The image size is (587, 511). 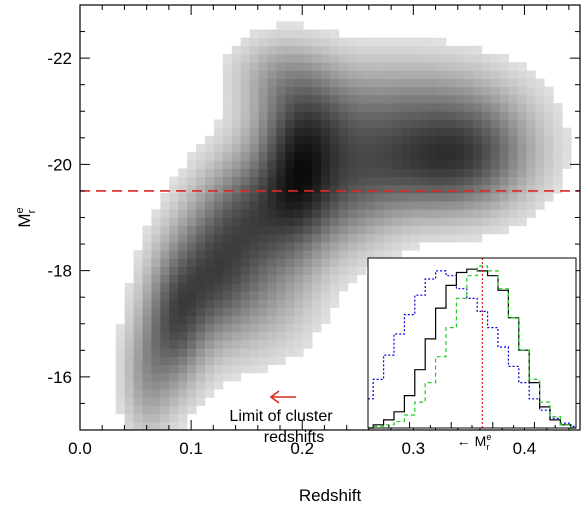 What do you see at coordinates (302, 448) in the screenshot?
I see `x-tick-label: 0.2` at bounding box center [302, 448].